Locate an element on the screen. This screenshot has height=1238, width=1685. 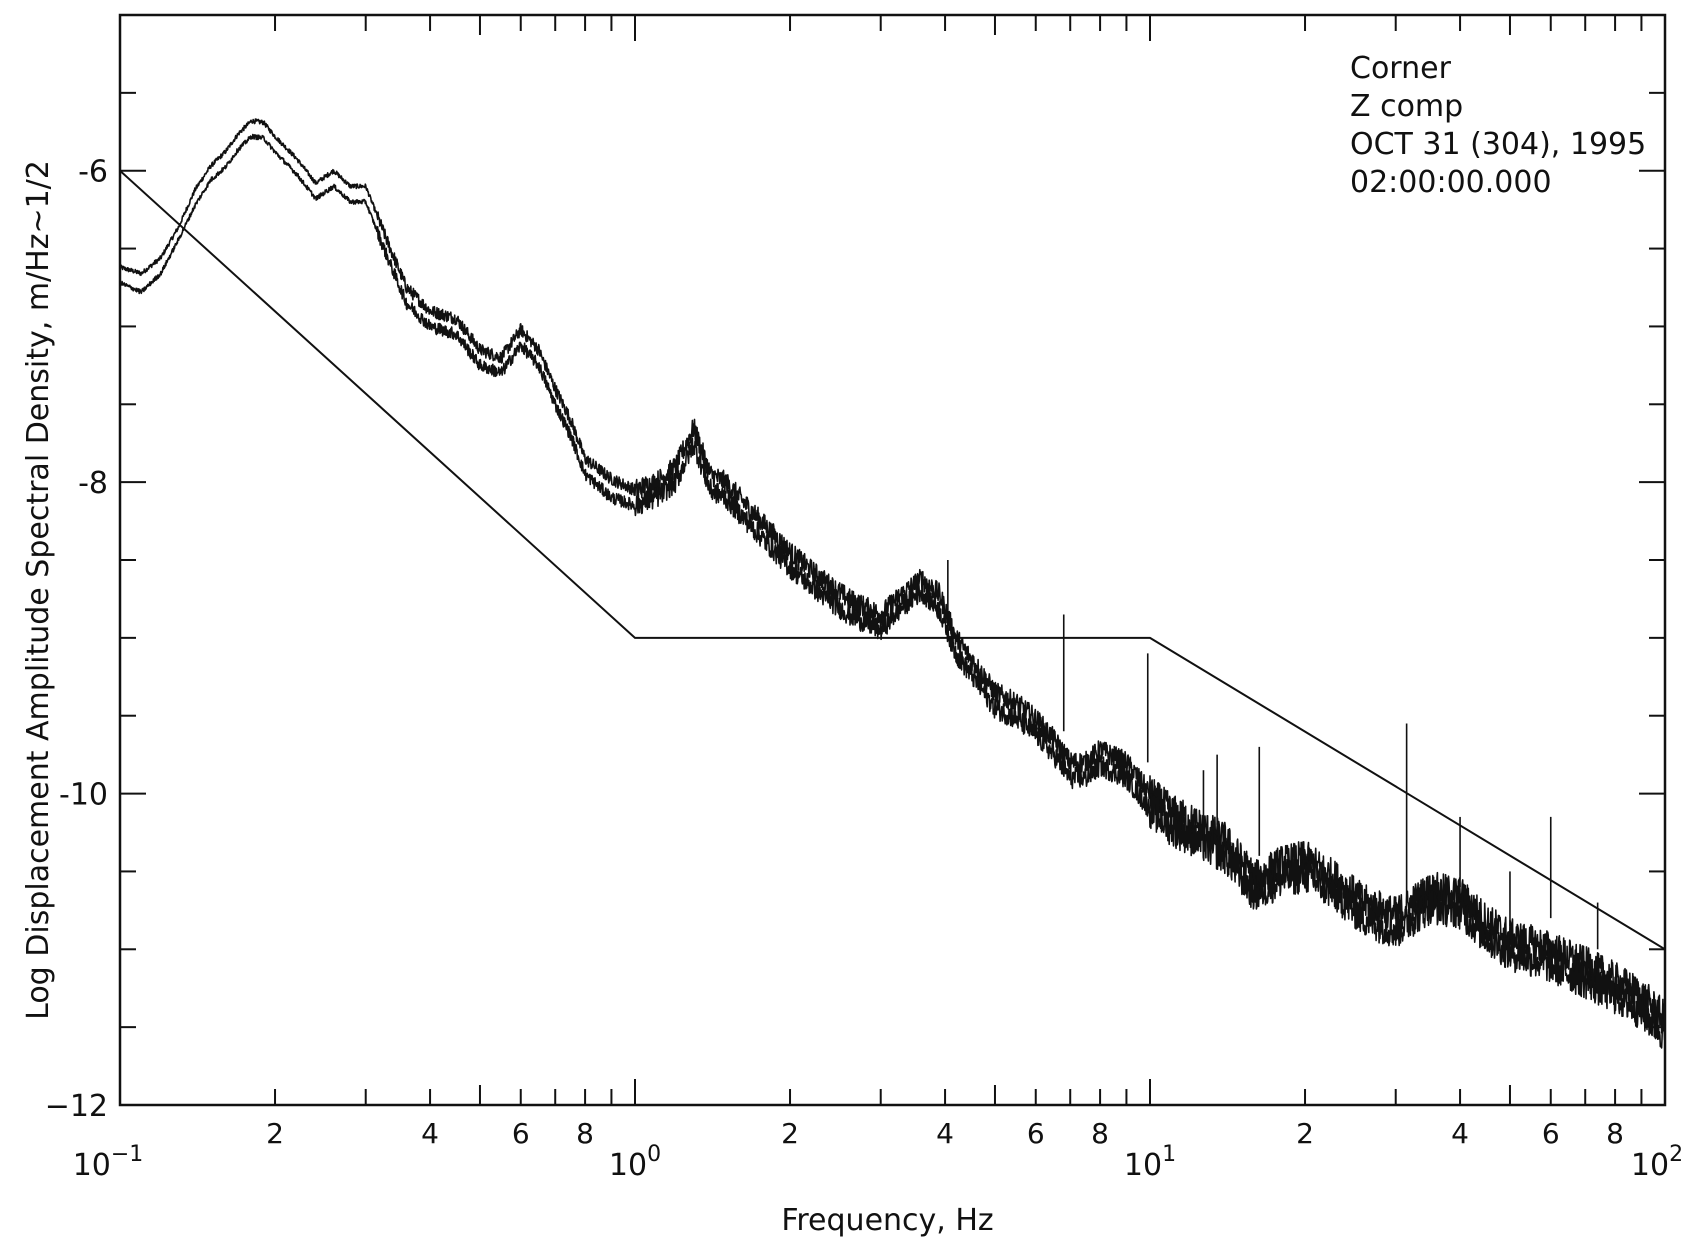
y-tick-label: -8 is located at coordinates (93, 483).